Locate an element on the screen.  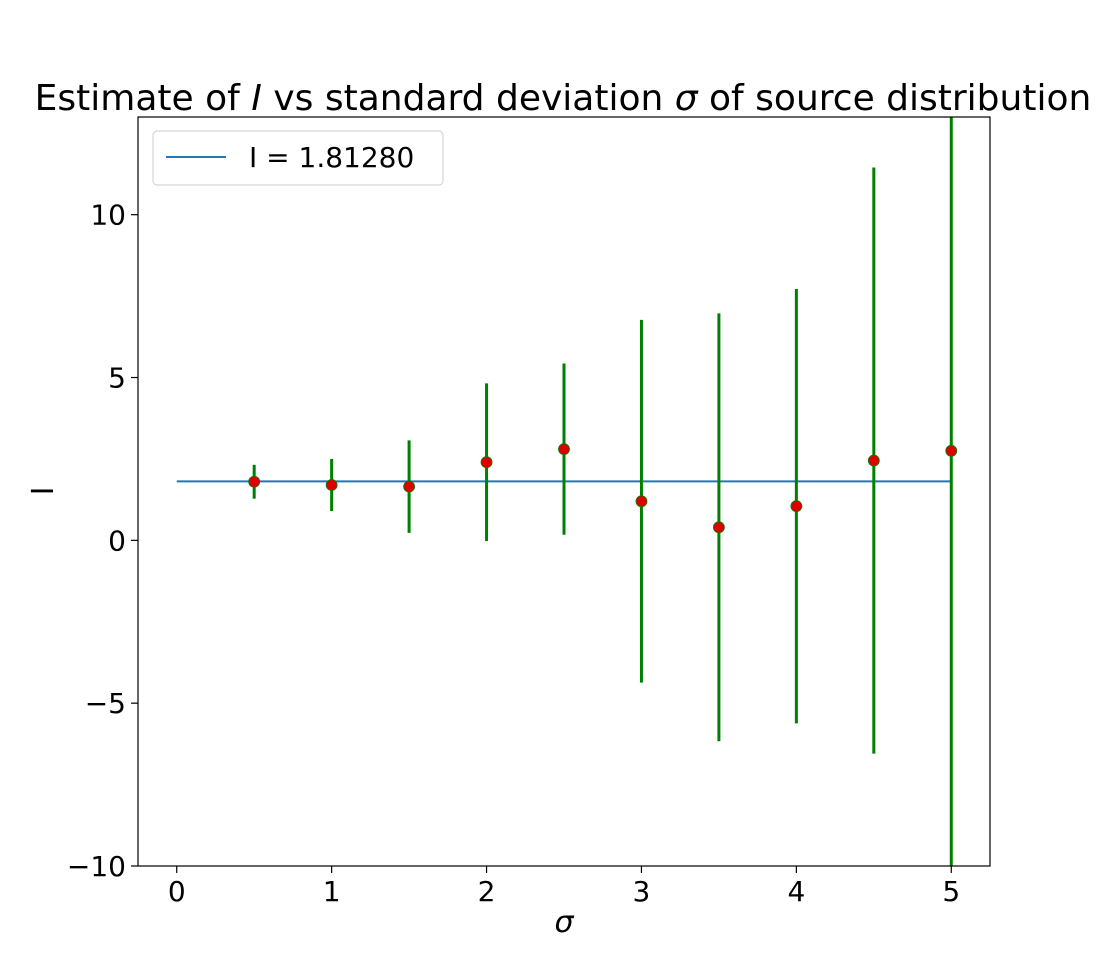
title-symbol: I is located at coordinates (256, 98).